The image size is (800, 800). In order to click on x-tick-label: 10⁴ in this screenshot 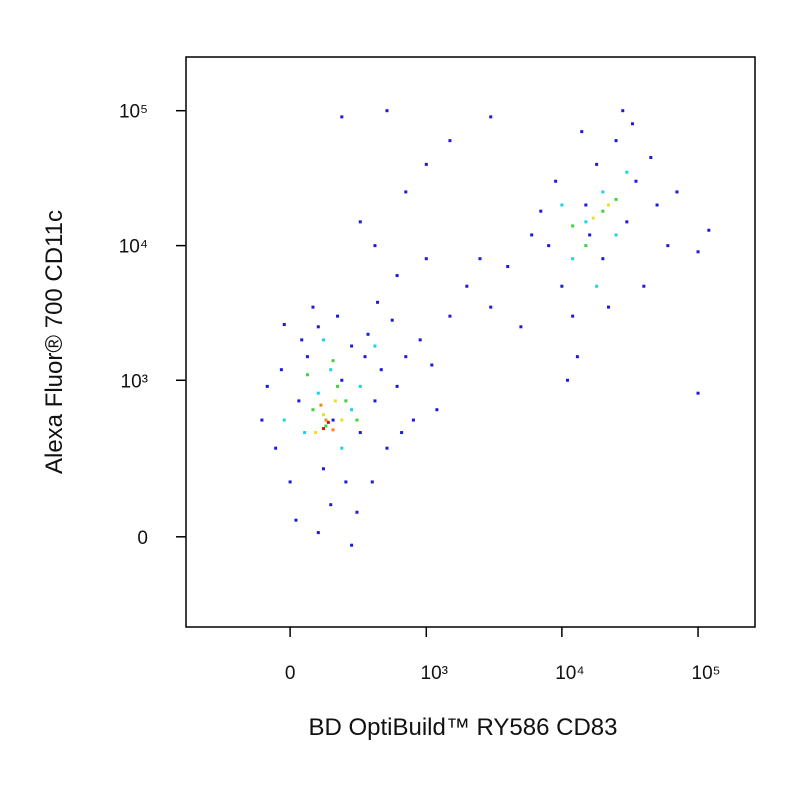, I will do `click(569, 673)`.